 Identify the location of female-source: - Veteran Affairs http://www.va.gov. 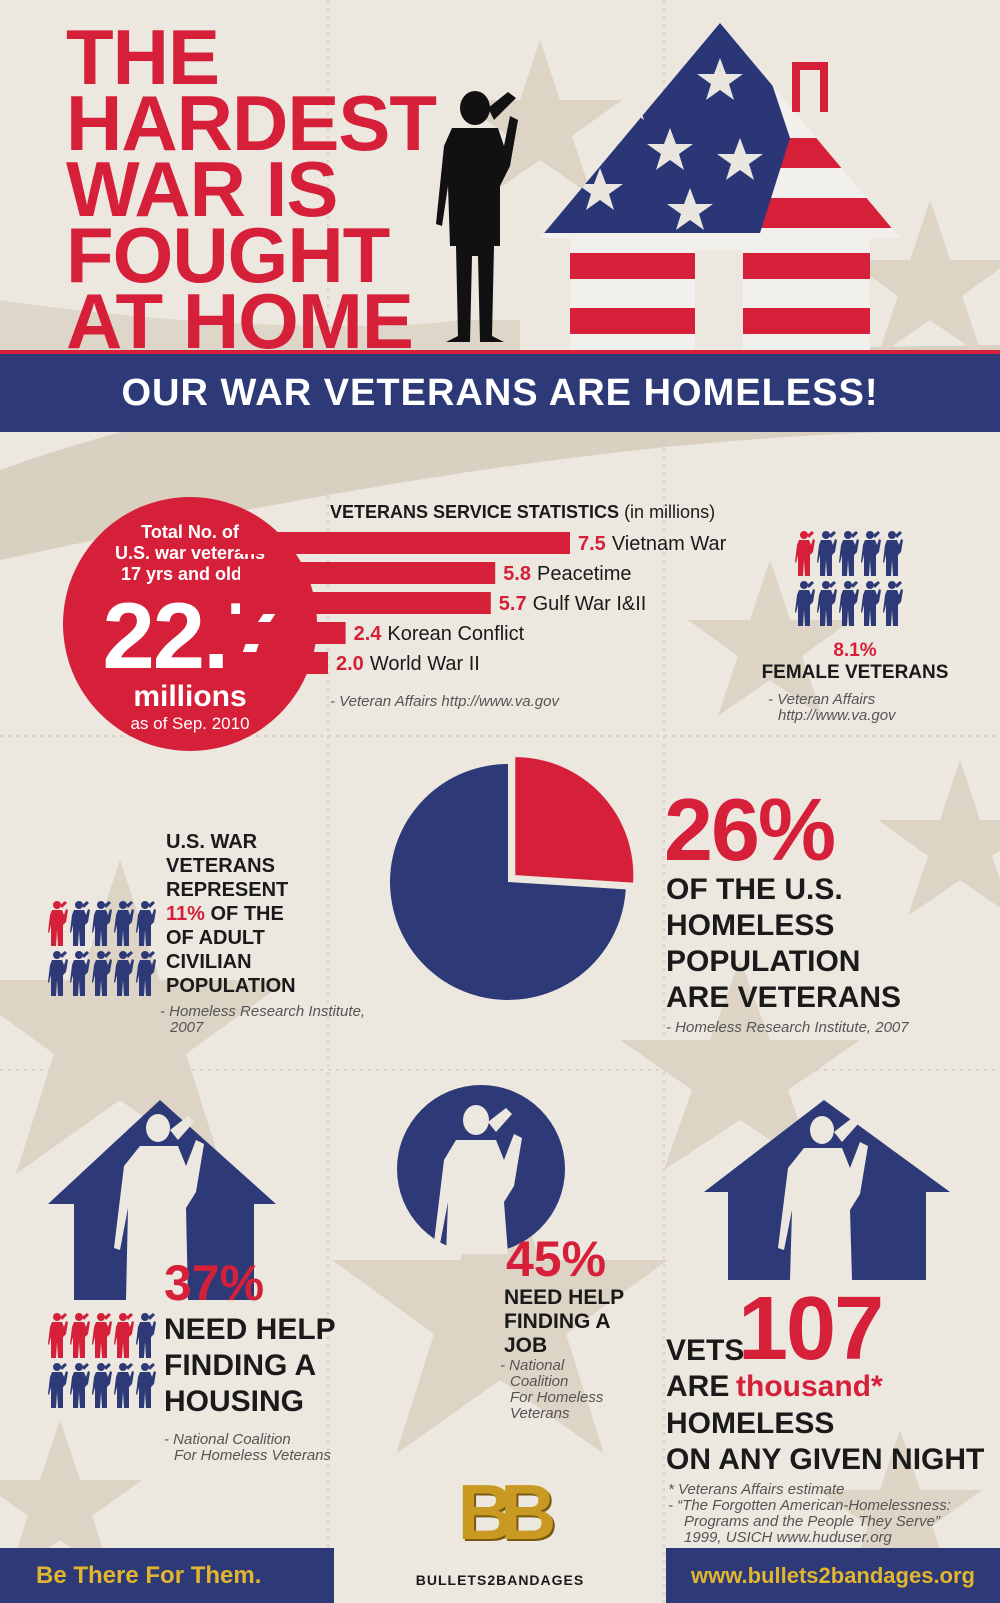
(832, 708).